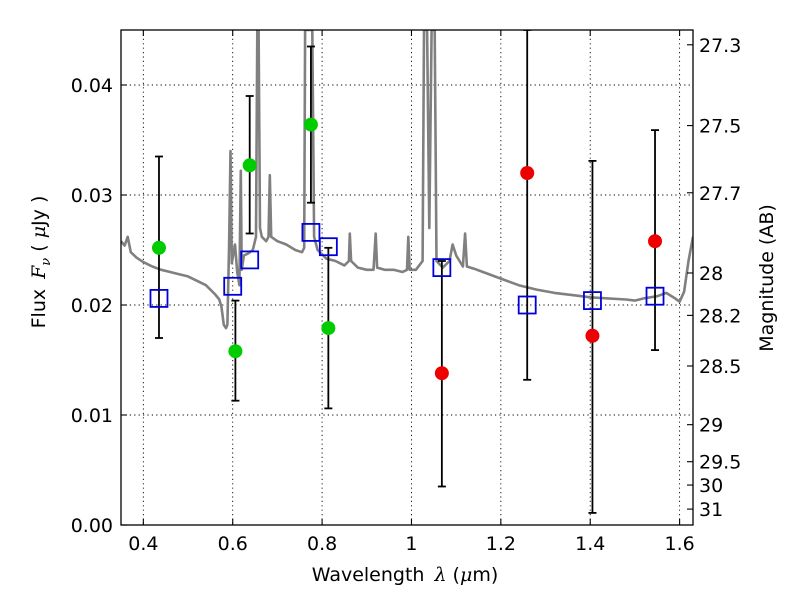 The image size is (800, 600). I want to click on y-axis-unit-mu: μ, so click(39, 232).